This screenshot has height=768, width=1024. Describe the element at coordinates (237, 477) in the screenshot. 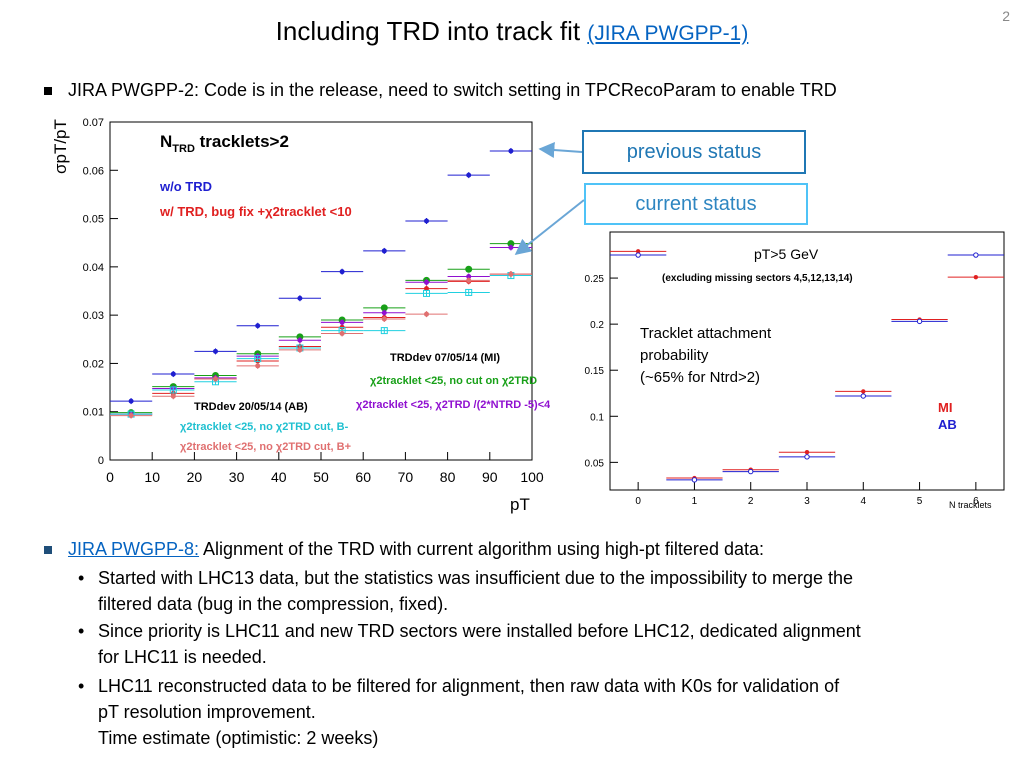

I see `x-tick-label: 30` at that location.